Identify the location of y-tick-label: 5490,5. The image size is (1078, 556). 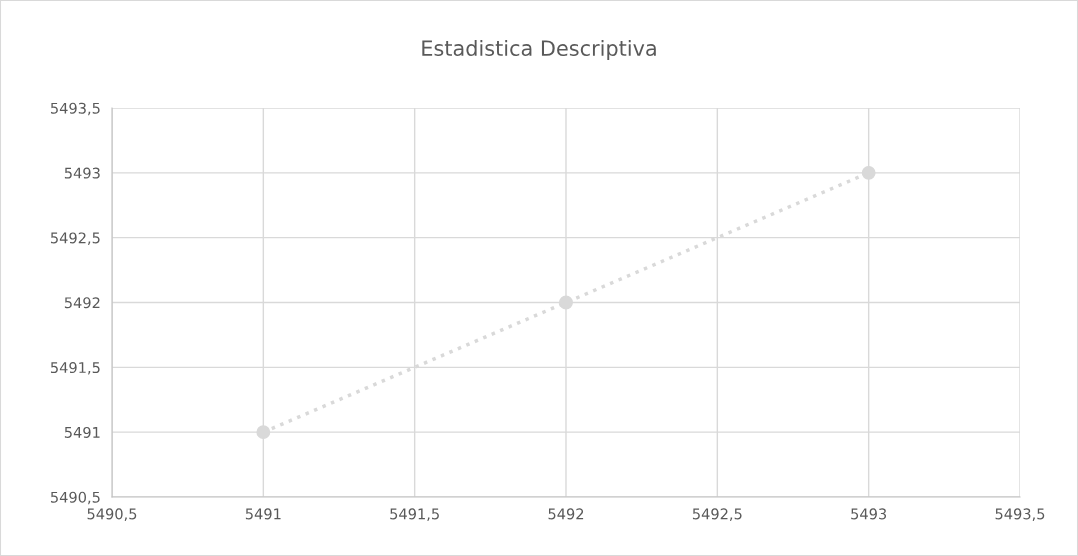
(75, 498).